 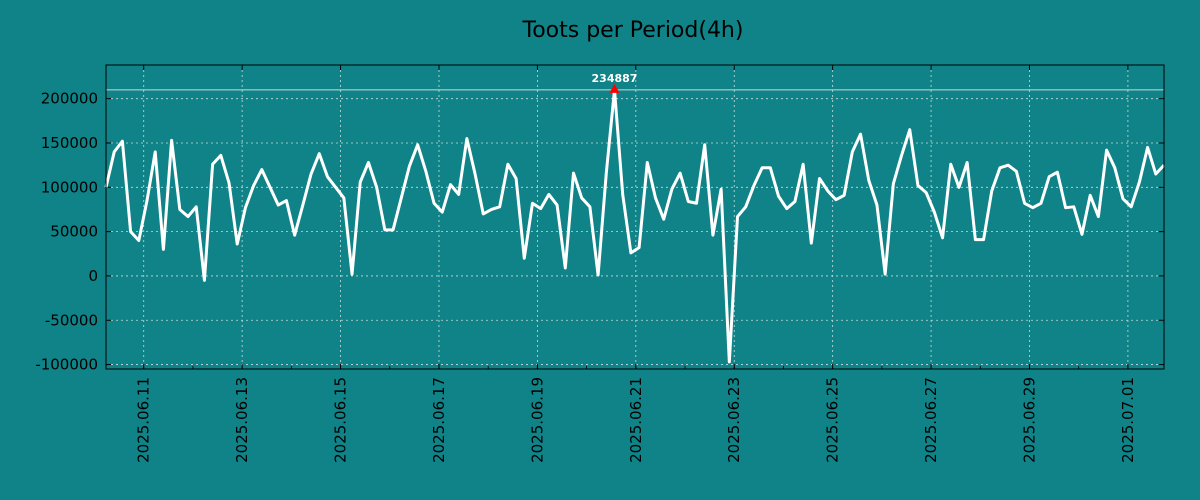 I want to click on x-tick-label: 2025.06.21, so click(x=636, y=420).